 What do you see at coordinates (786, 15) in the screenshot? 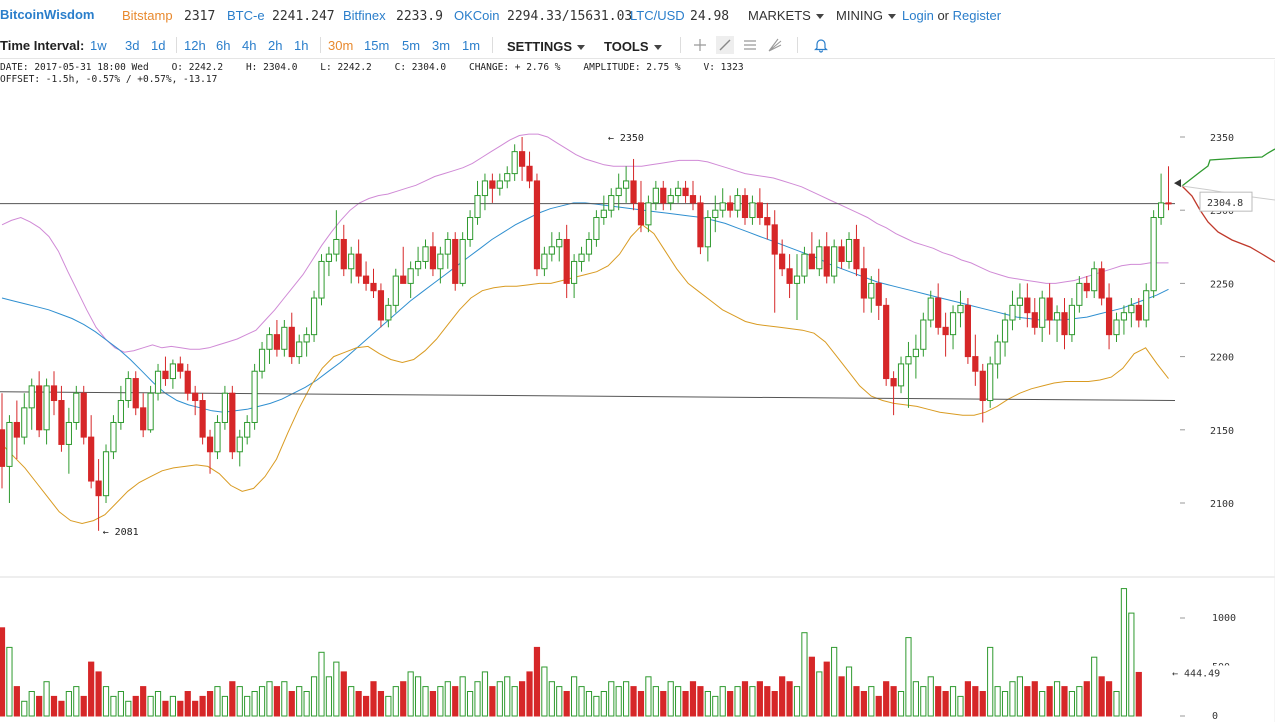
I see `markets-menu: MARKETS` at bounding box center [786, 15].